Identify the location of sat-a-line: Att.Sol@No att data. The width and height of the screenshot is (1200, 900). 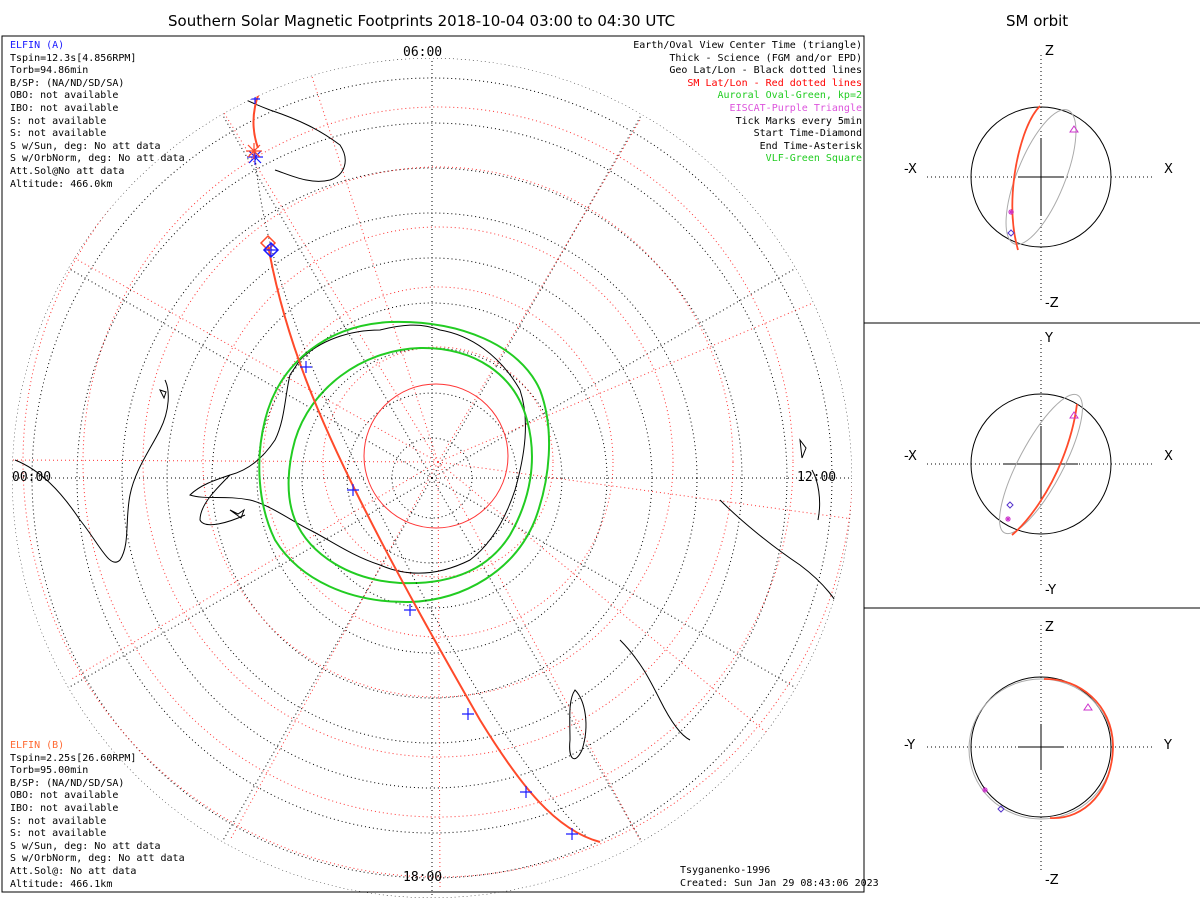
(67, 171).